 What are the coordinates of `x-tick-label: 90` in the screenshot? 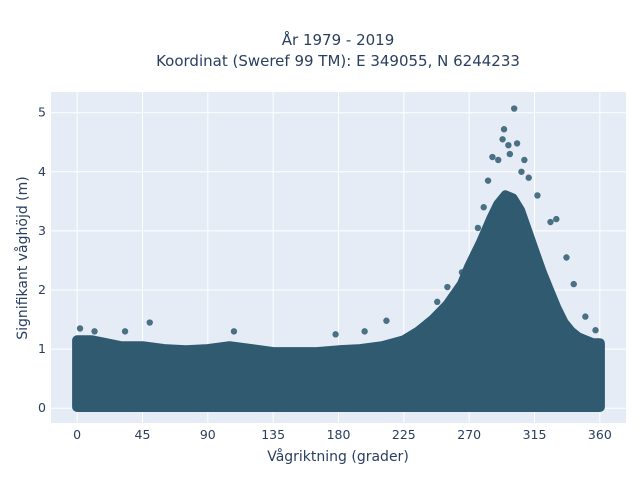 It's located at (208, 434).